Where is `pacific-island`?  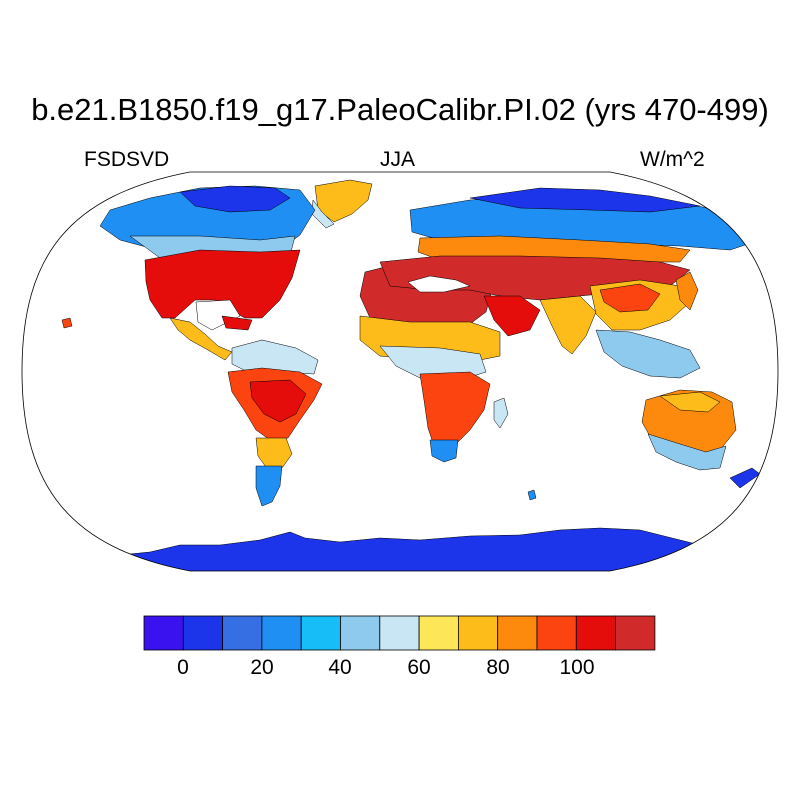 pacific-island is located at coordinates (67, 323).